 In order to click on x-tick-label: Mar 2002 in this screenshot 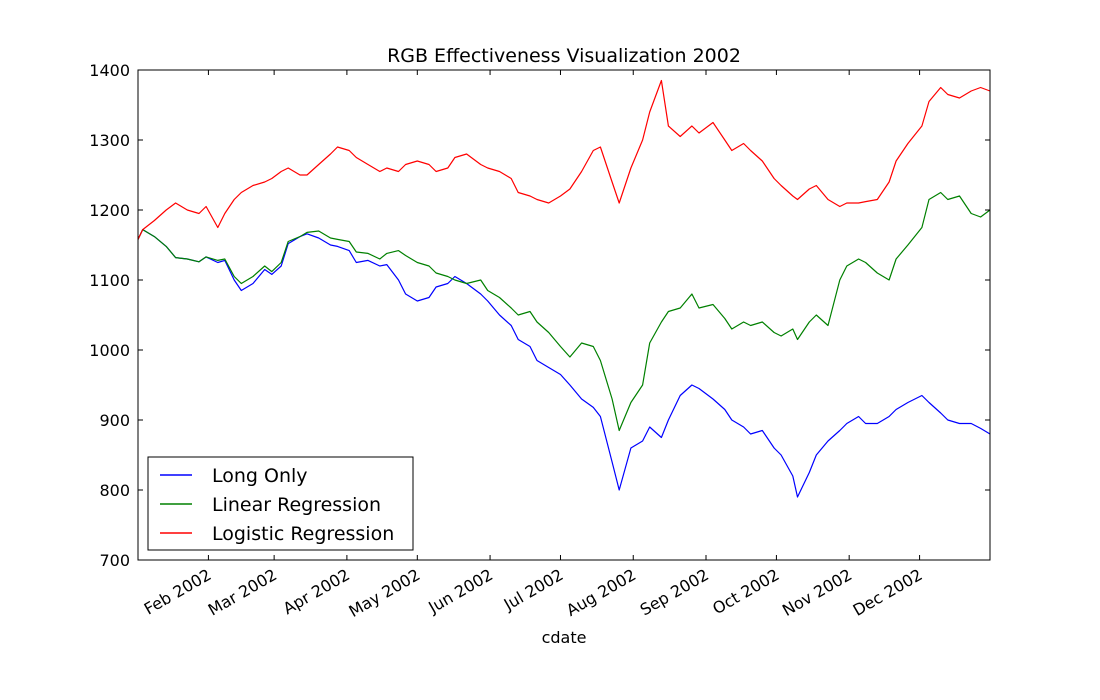, I will do `click(242, 592)`.